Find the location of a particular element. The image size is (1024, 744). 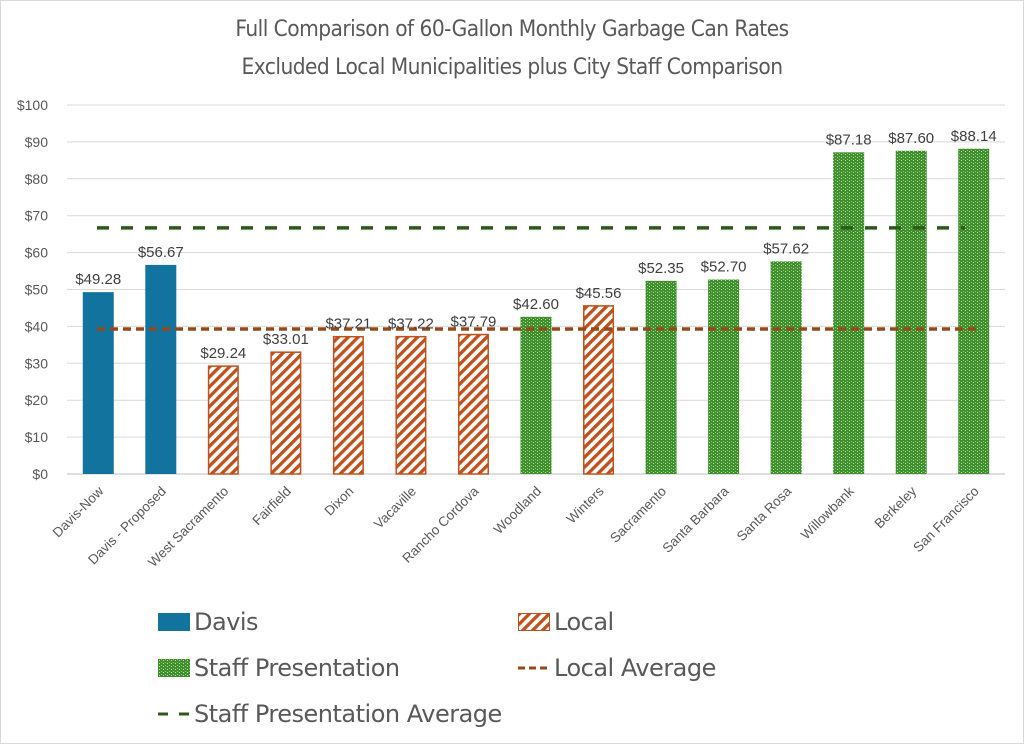

bar-davis-proposed is located at coordinates (161, 369).